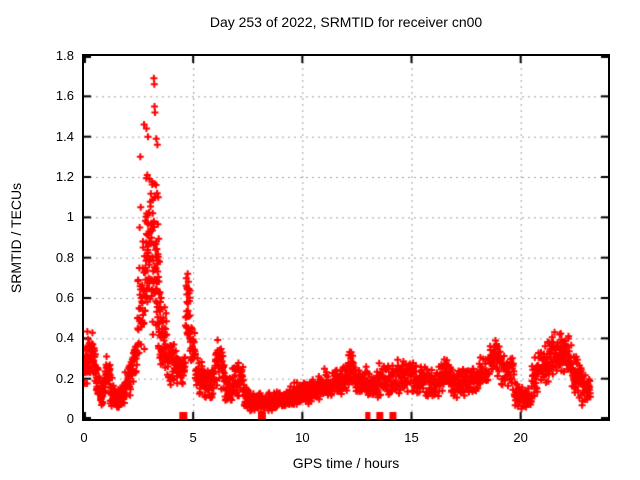 The height and width of the screenshot is (480, 640). What do you see at coordinates (520, 437) in the screenshot?
I see `x-tick-label: 20` at bounding box center [520, 437].